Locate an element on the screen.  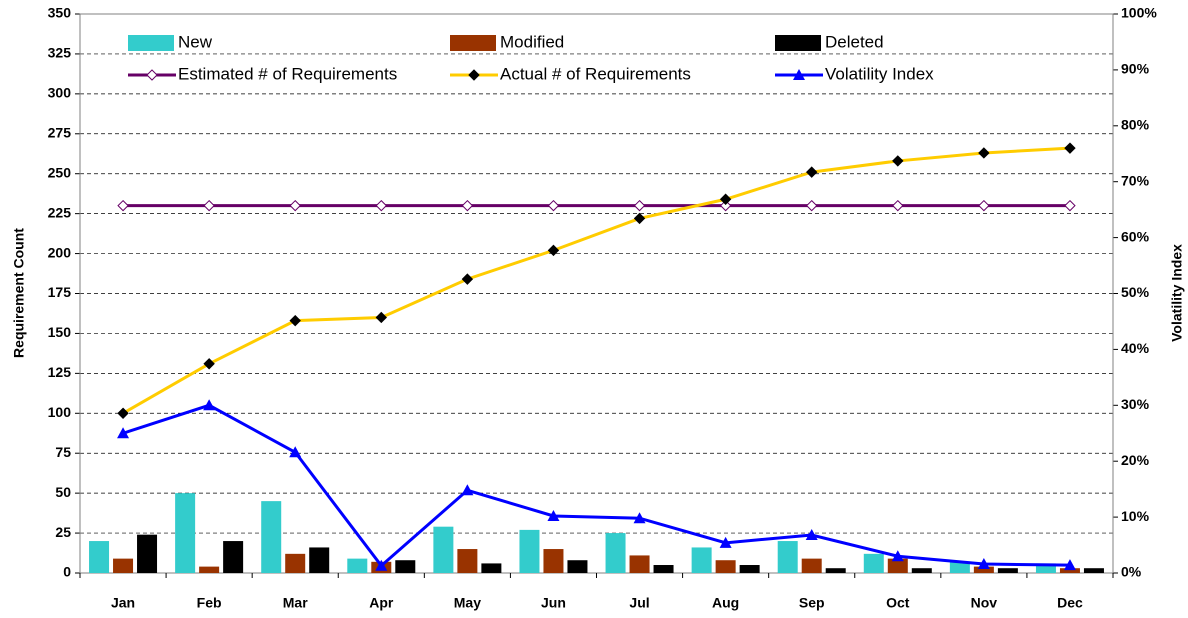
y2-tick-label: 100% is located at coordinates (1139, 13).